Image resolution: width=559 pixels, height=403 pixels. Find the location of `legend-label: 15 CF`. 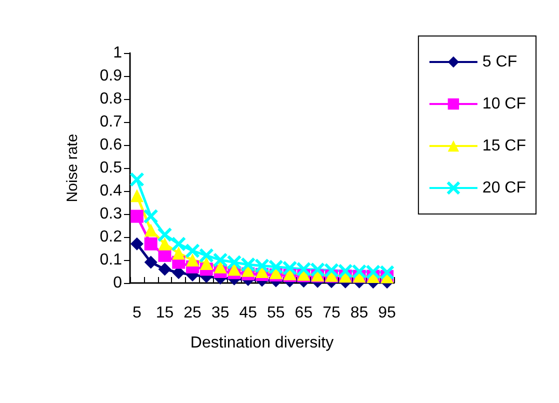

legend-label: 15 CF is located at coordinates (504, 146).